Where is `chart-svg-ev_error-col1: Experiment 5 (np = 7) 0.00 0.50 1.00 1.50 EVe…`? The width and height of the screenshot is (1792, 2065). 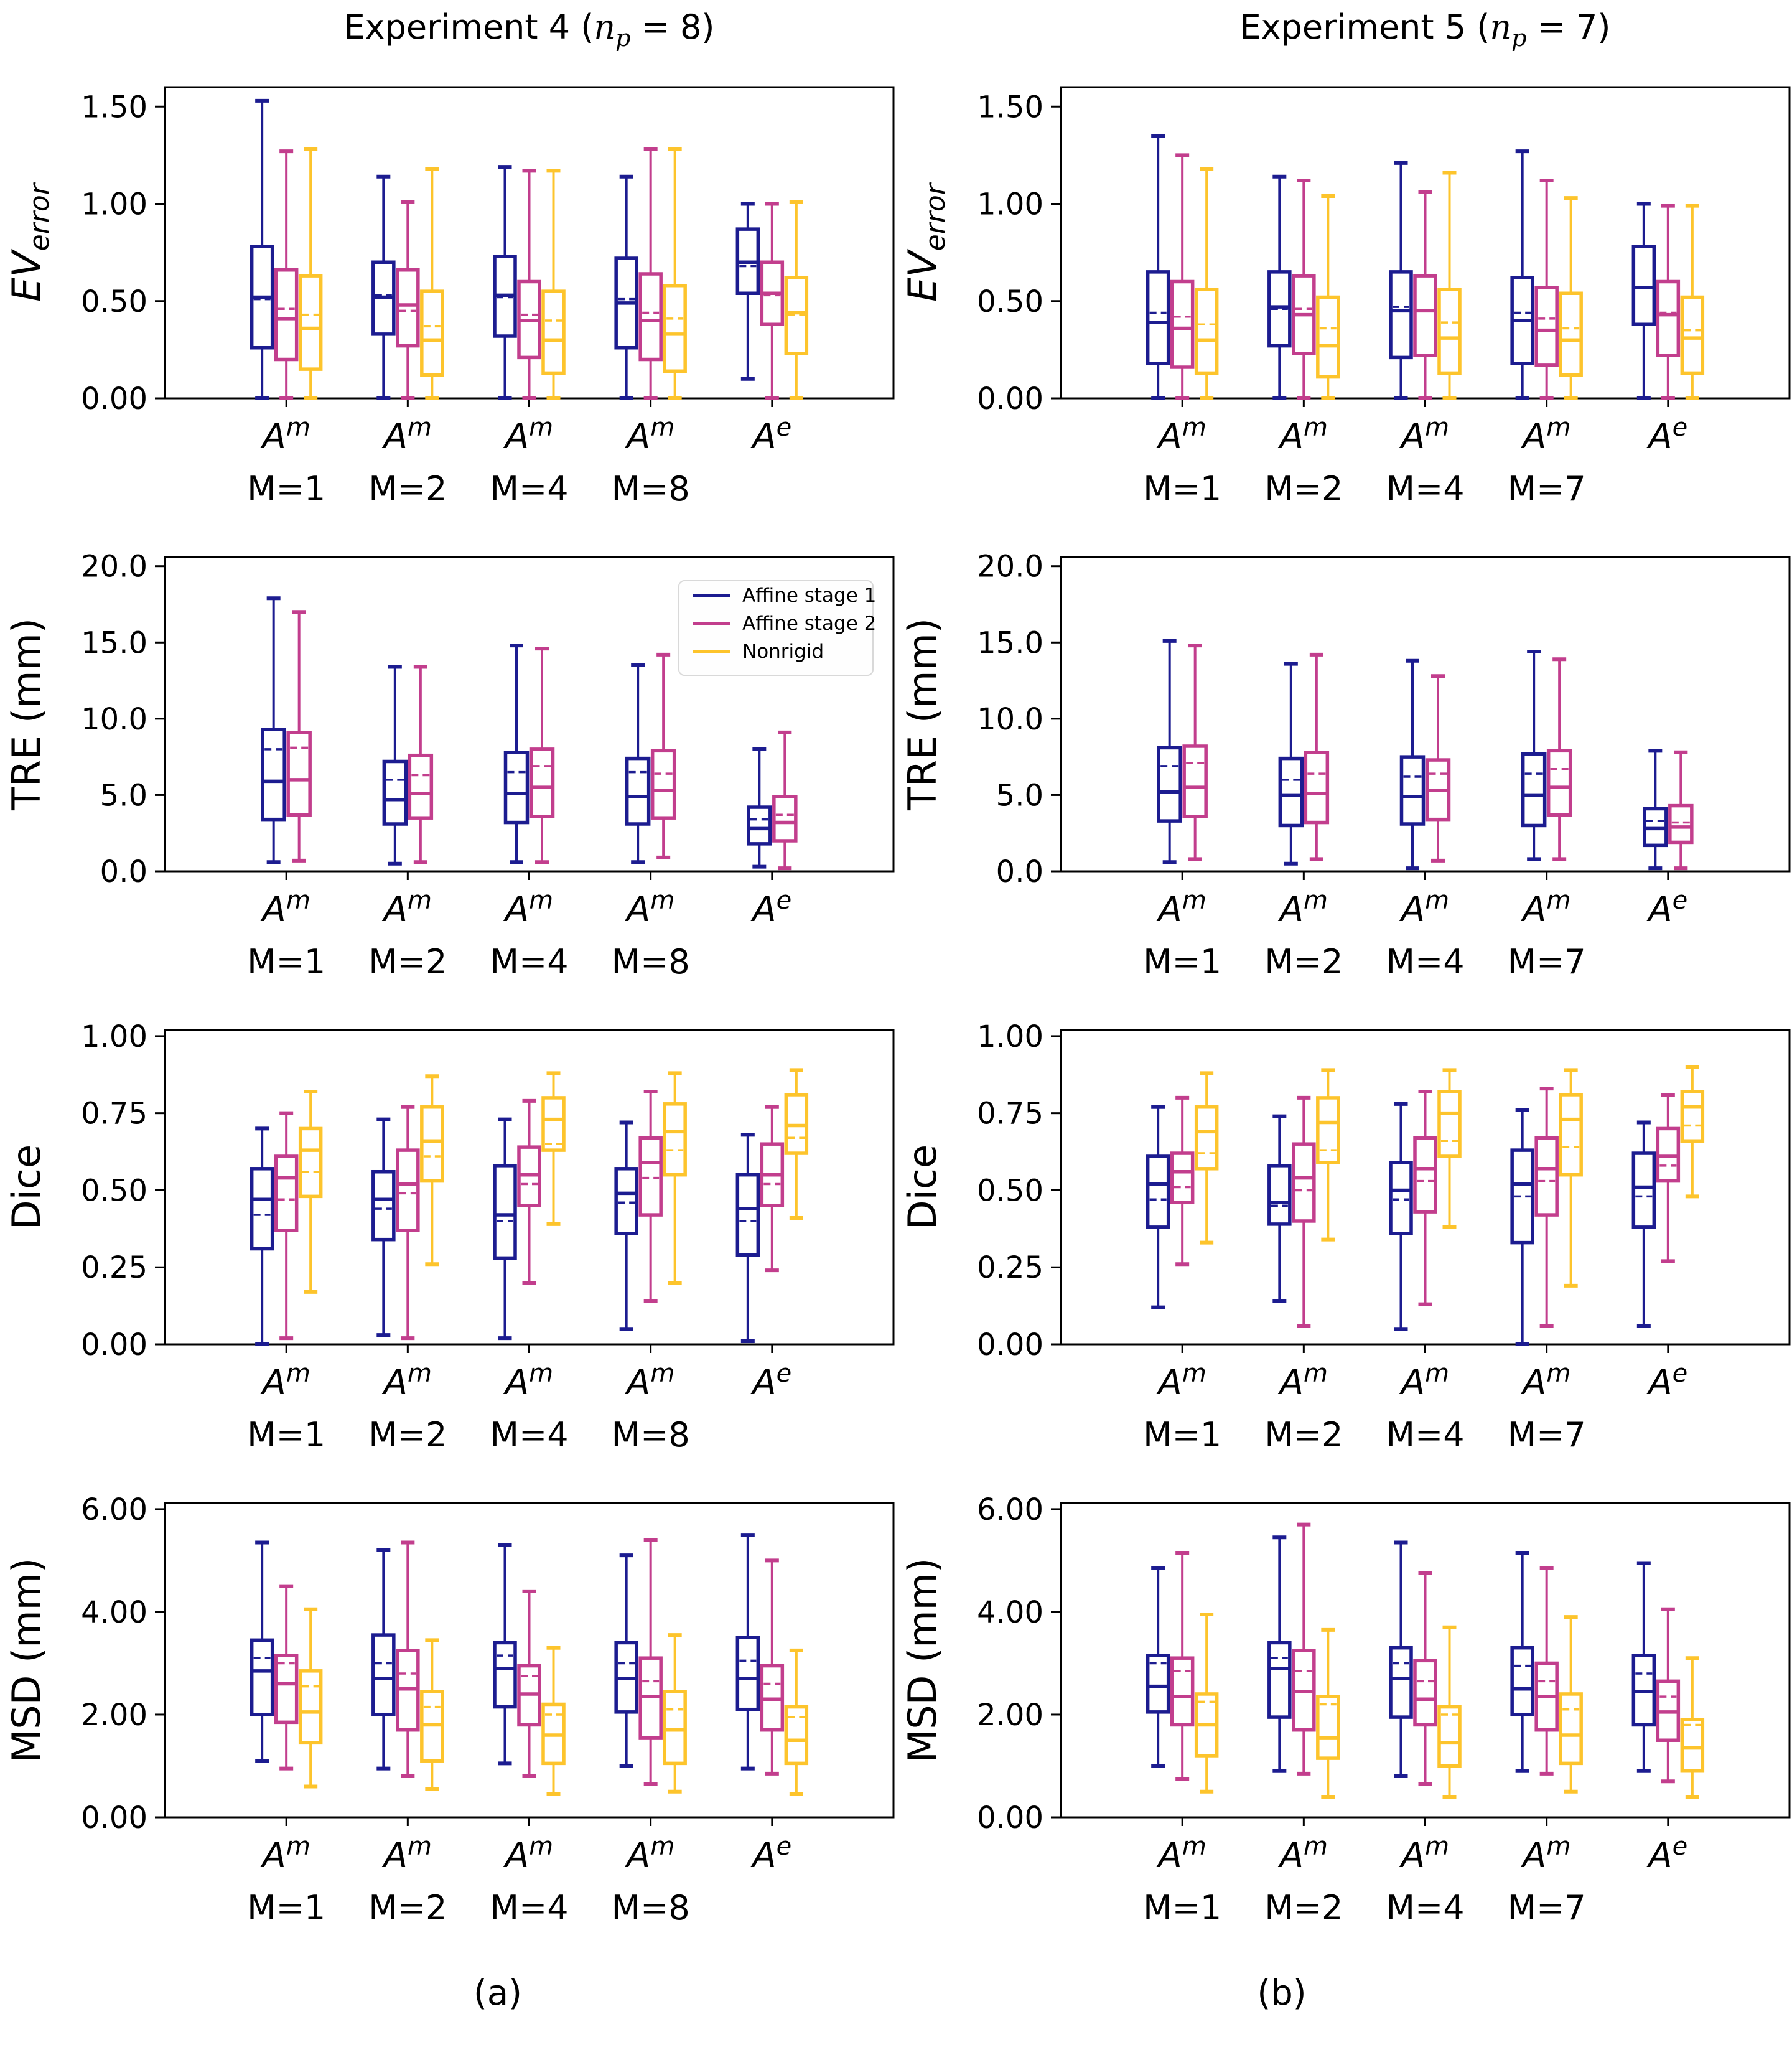
chart-svg-ev_error-col1: Experiment 5 (np = 7) 0.00 0.50 1.00 1.50 EVe… is located at coordinates (1345, 257).